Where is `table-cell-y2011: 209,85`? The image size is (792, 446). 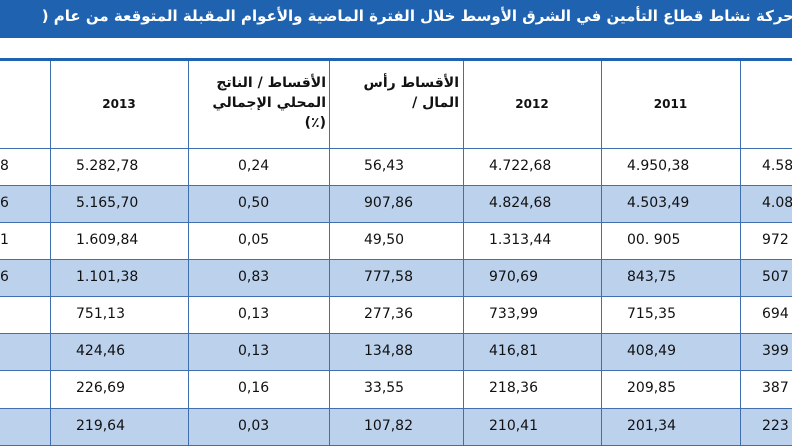 table-cell-y2011: 209,85 is located at coordinates (651, 388).